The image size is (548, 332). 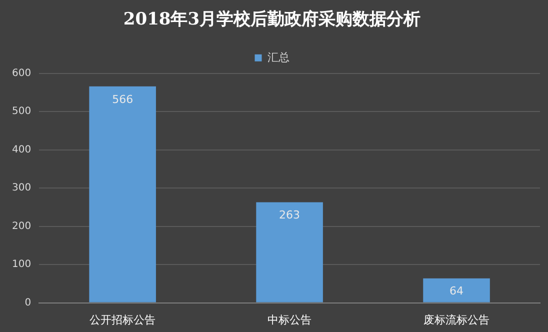 I want to click on x-tick-label: 废标流标公告, so click(x=457, y=319).